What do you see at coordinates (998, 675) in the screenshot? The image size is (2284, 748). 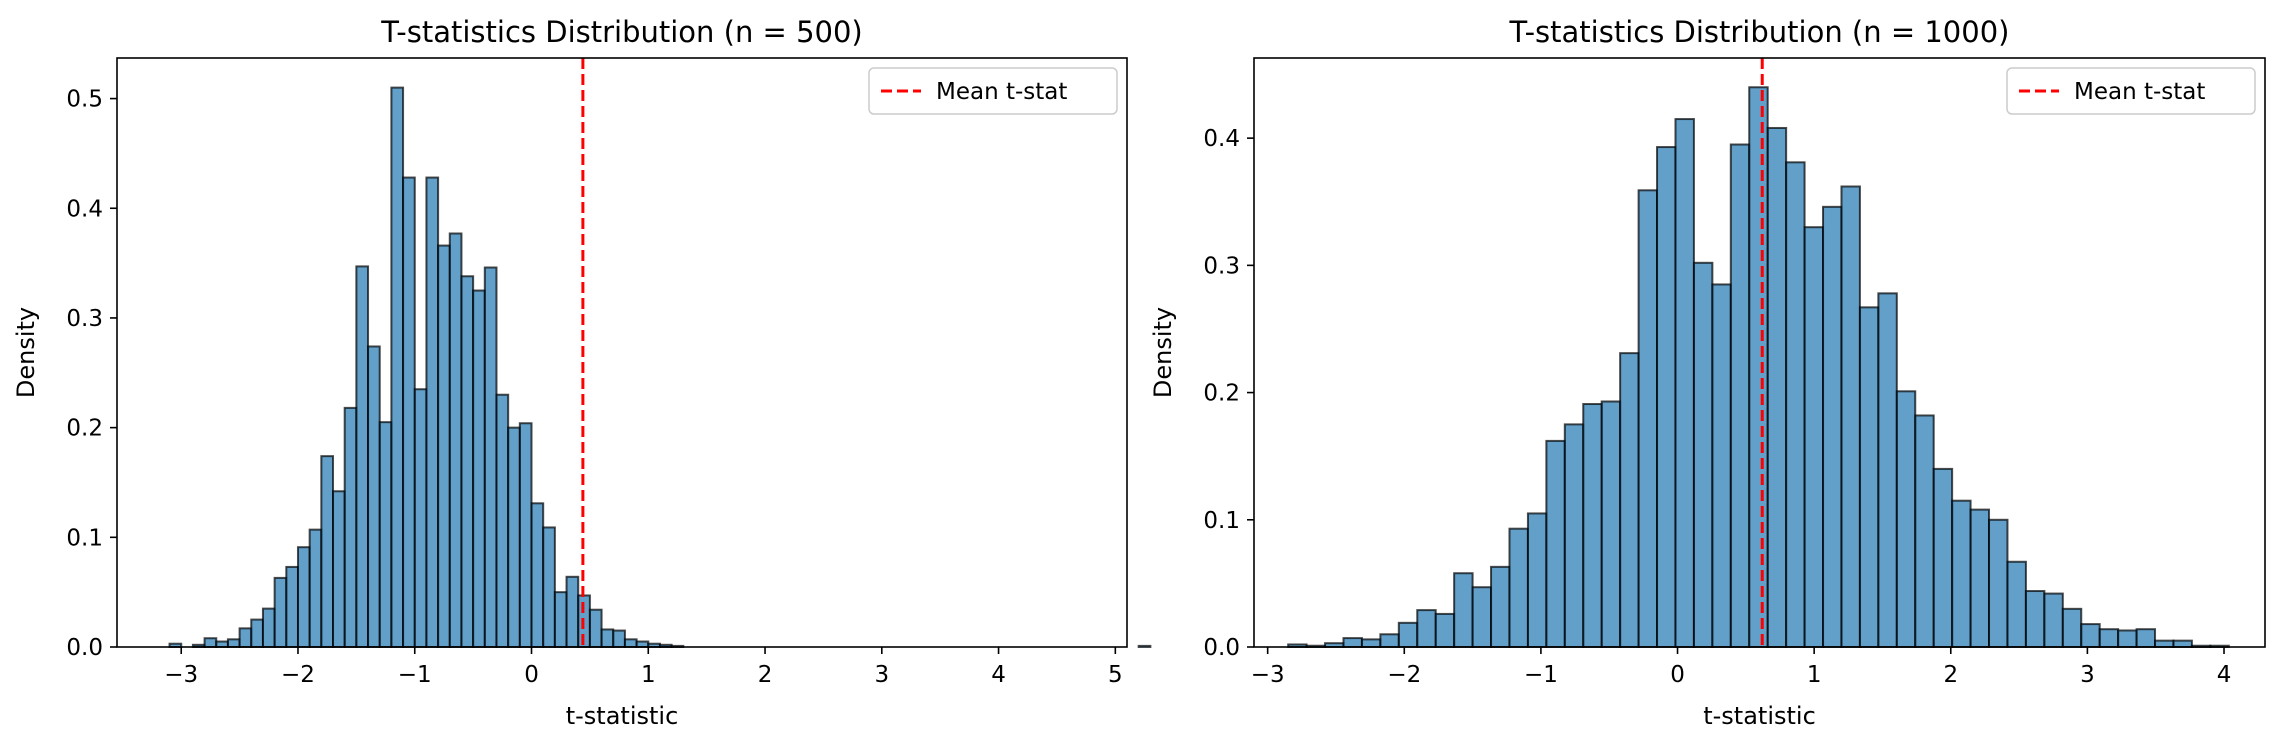 I see `x-tick-label: 4` at bounding box center [998, 675].